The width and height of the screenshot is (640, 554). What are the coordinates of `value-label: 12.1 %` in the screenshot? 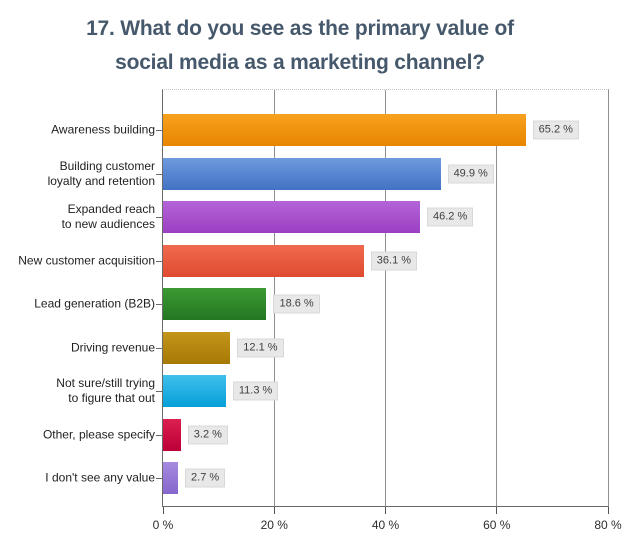 It's located at (260, 348).